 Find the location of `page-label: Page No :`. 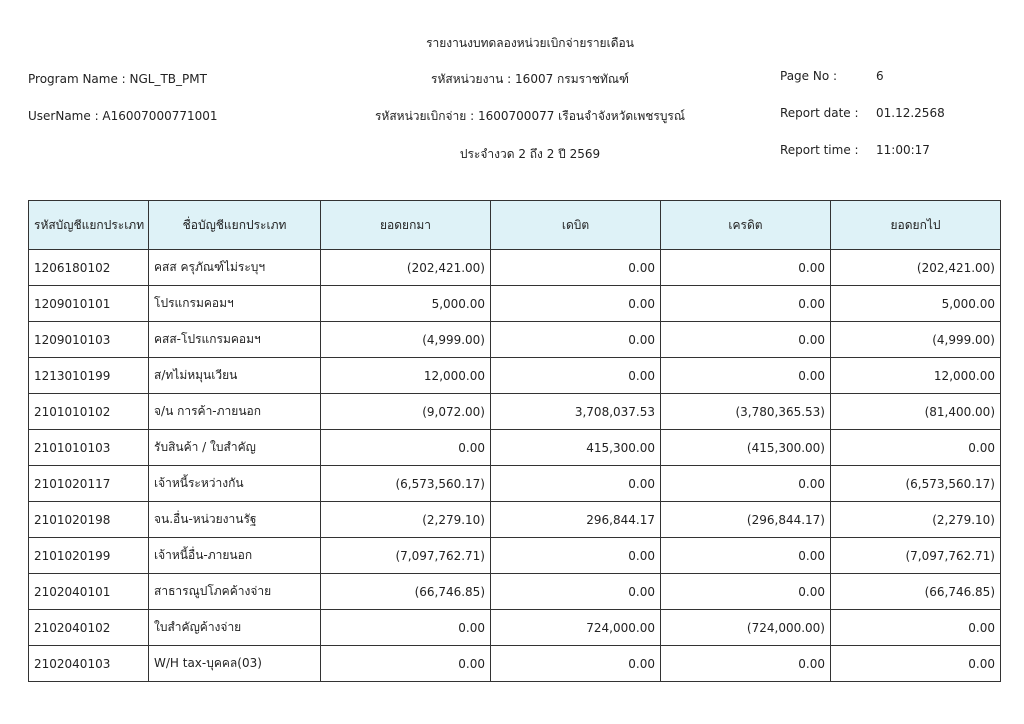

page-label: Page No : is located at coordinates (809, 76).